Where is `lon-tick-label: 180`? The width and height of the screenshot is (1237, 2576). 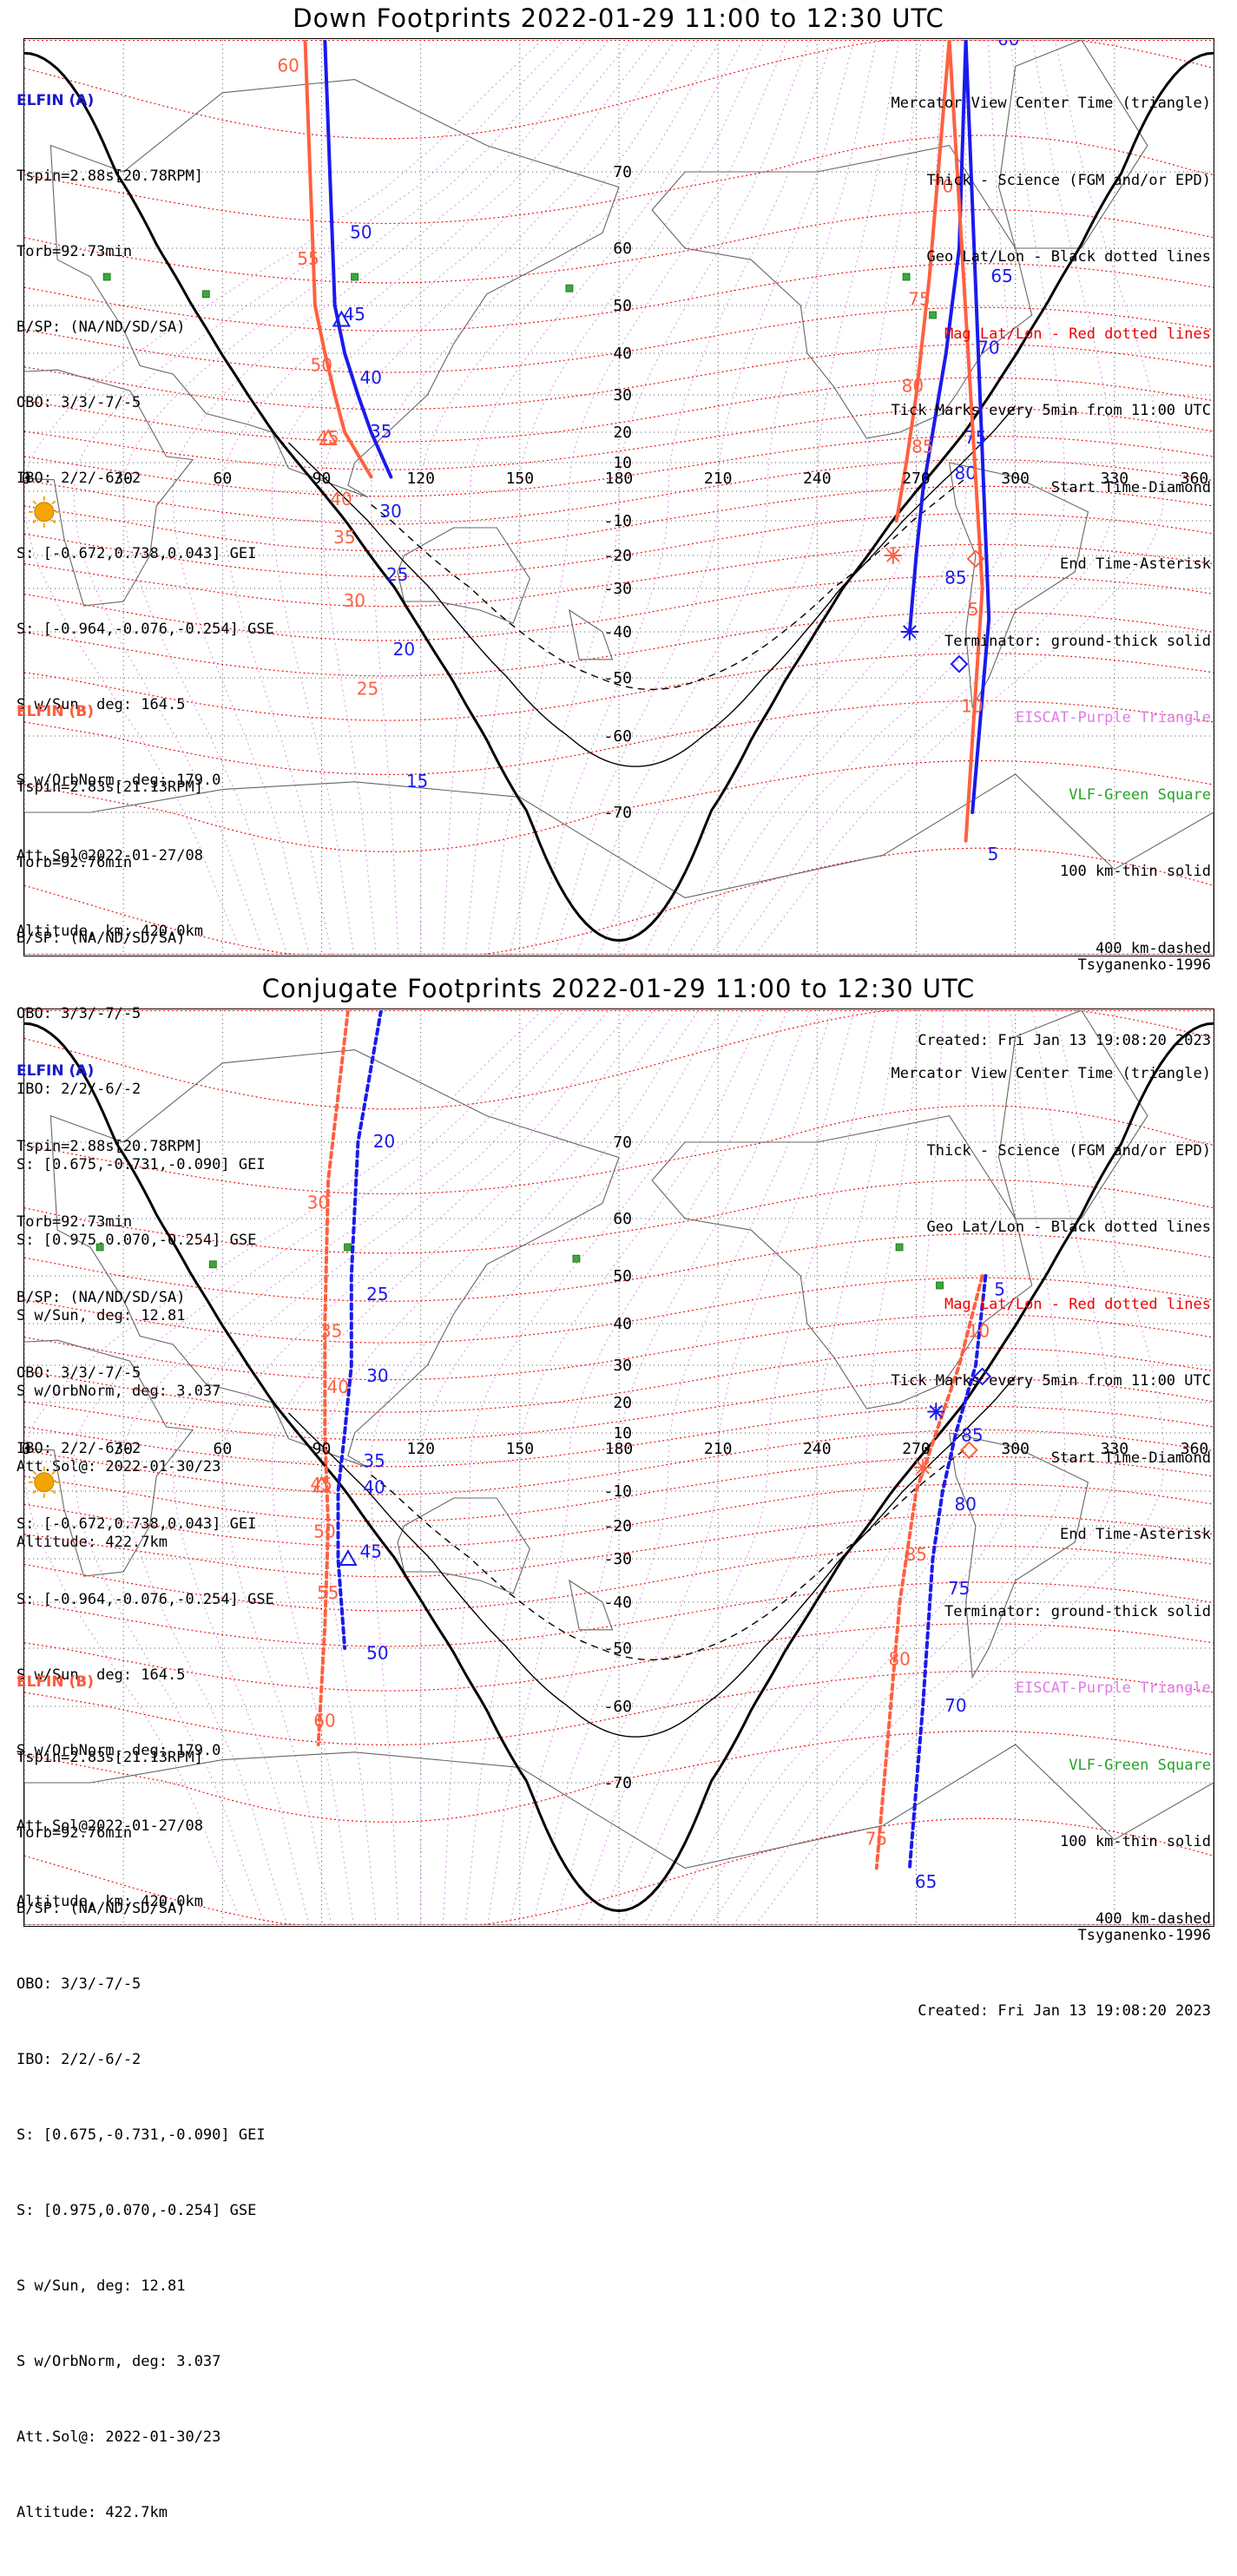 lon-tick-label: 180 is located at coordinates (619, 1449).